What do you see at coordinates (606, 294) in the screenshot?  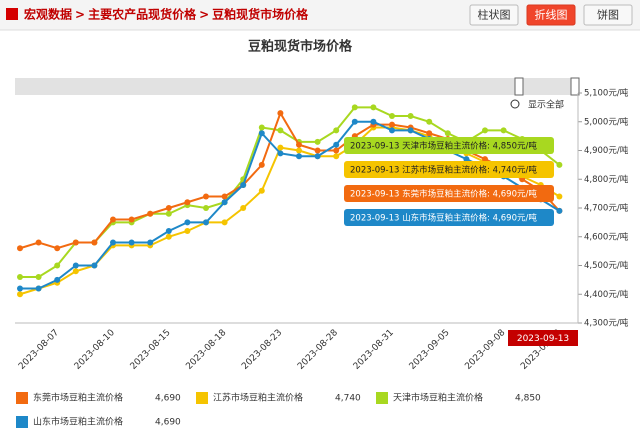 I see `y-tick-label: 4,400元/吨` at bounding box center [606, 294].